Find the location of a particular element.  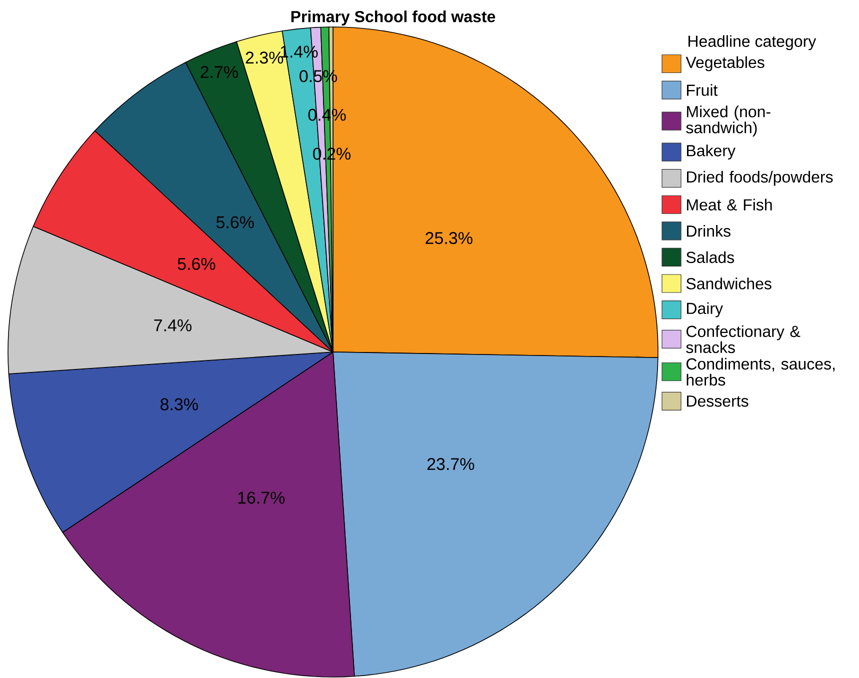

data-label: 25.3% is located at coordinates (449, 238).